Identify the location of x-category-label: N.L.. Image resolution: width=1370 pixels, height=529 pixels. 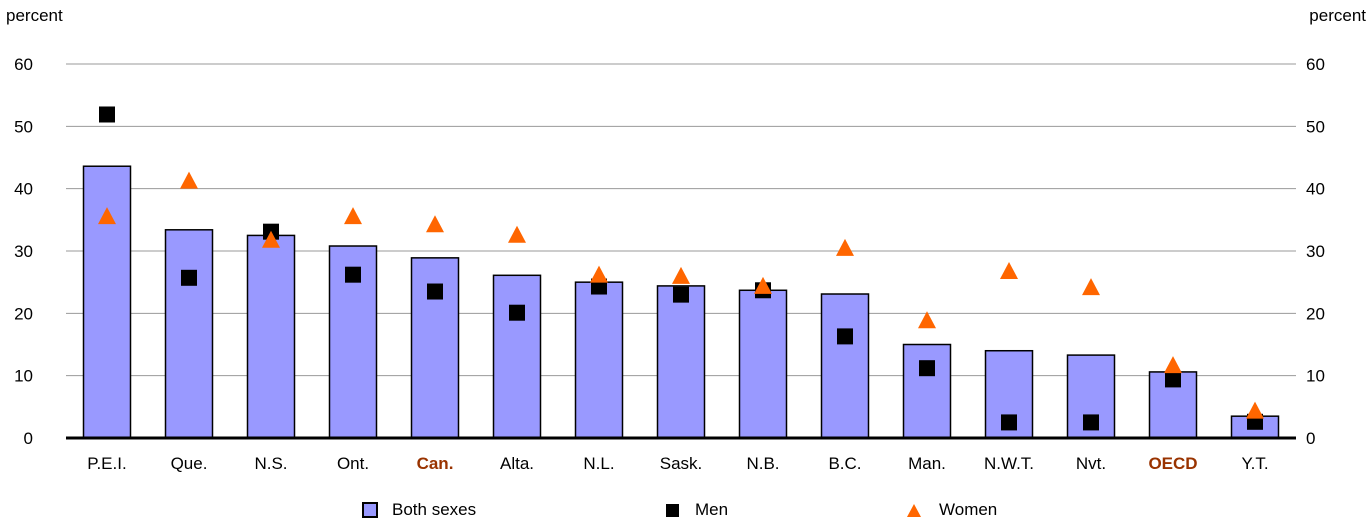
(598, 463).